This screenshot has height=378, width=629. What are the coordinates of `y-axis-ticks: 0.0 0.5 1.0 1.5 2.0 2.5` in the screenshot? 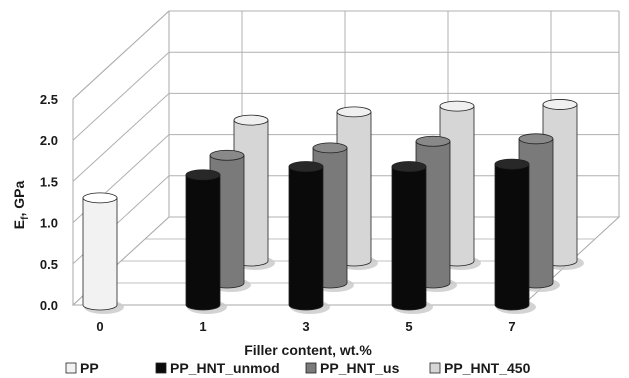 It's located at (49, 202).